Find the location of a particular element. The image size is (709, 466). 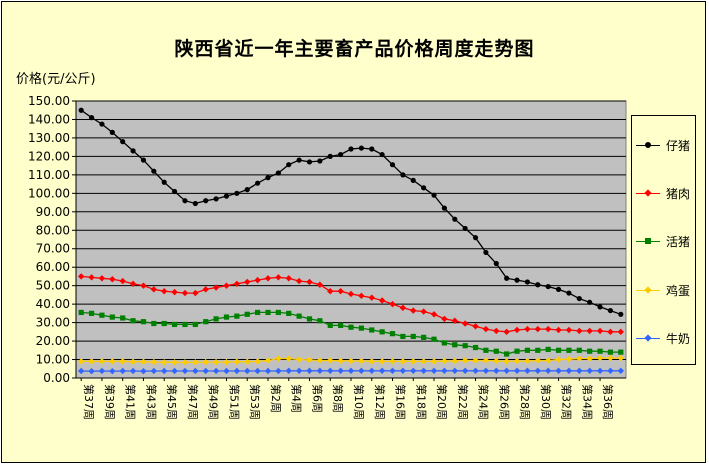

x-tick-label: 第39周 is located at coordinates (110, 402).